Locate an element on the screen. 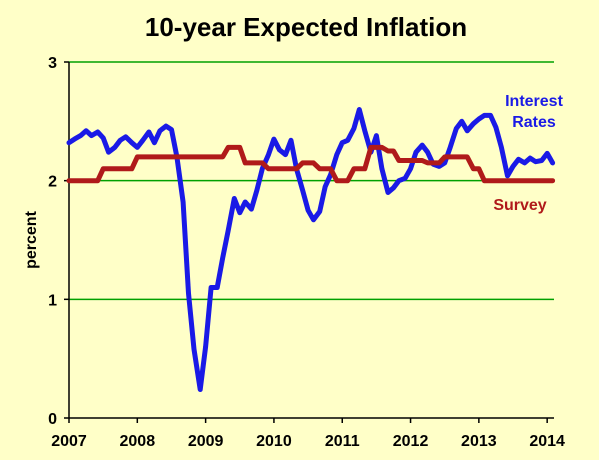  y-tick-label: 0 is located at coordinates (52, 419).